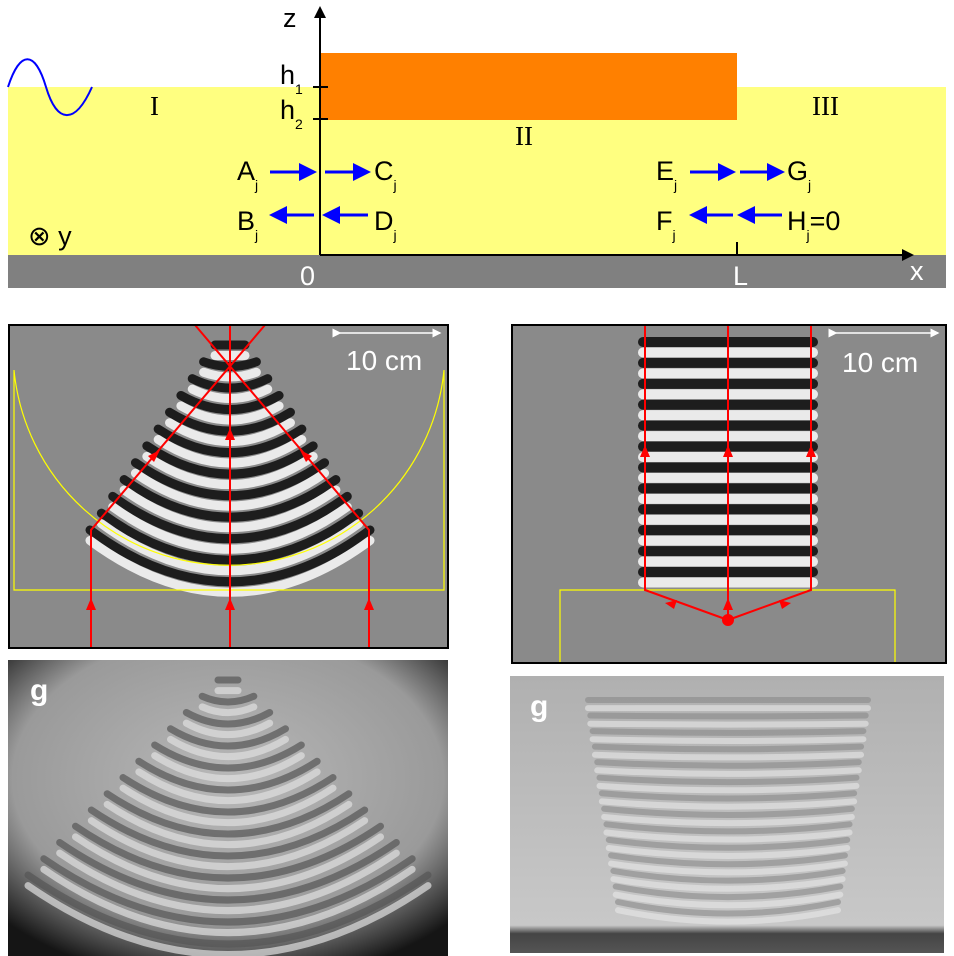 Image resolution: width=954 pixels, height=956 pixels. What do you see at coordinates (740, 276) in the screenshot?
I see `length-label: L` at bounding box center [740, 276].